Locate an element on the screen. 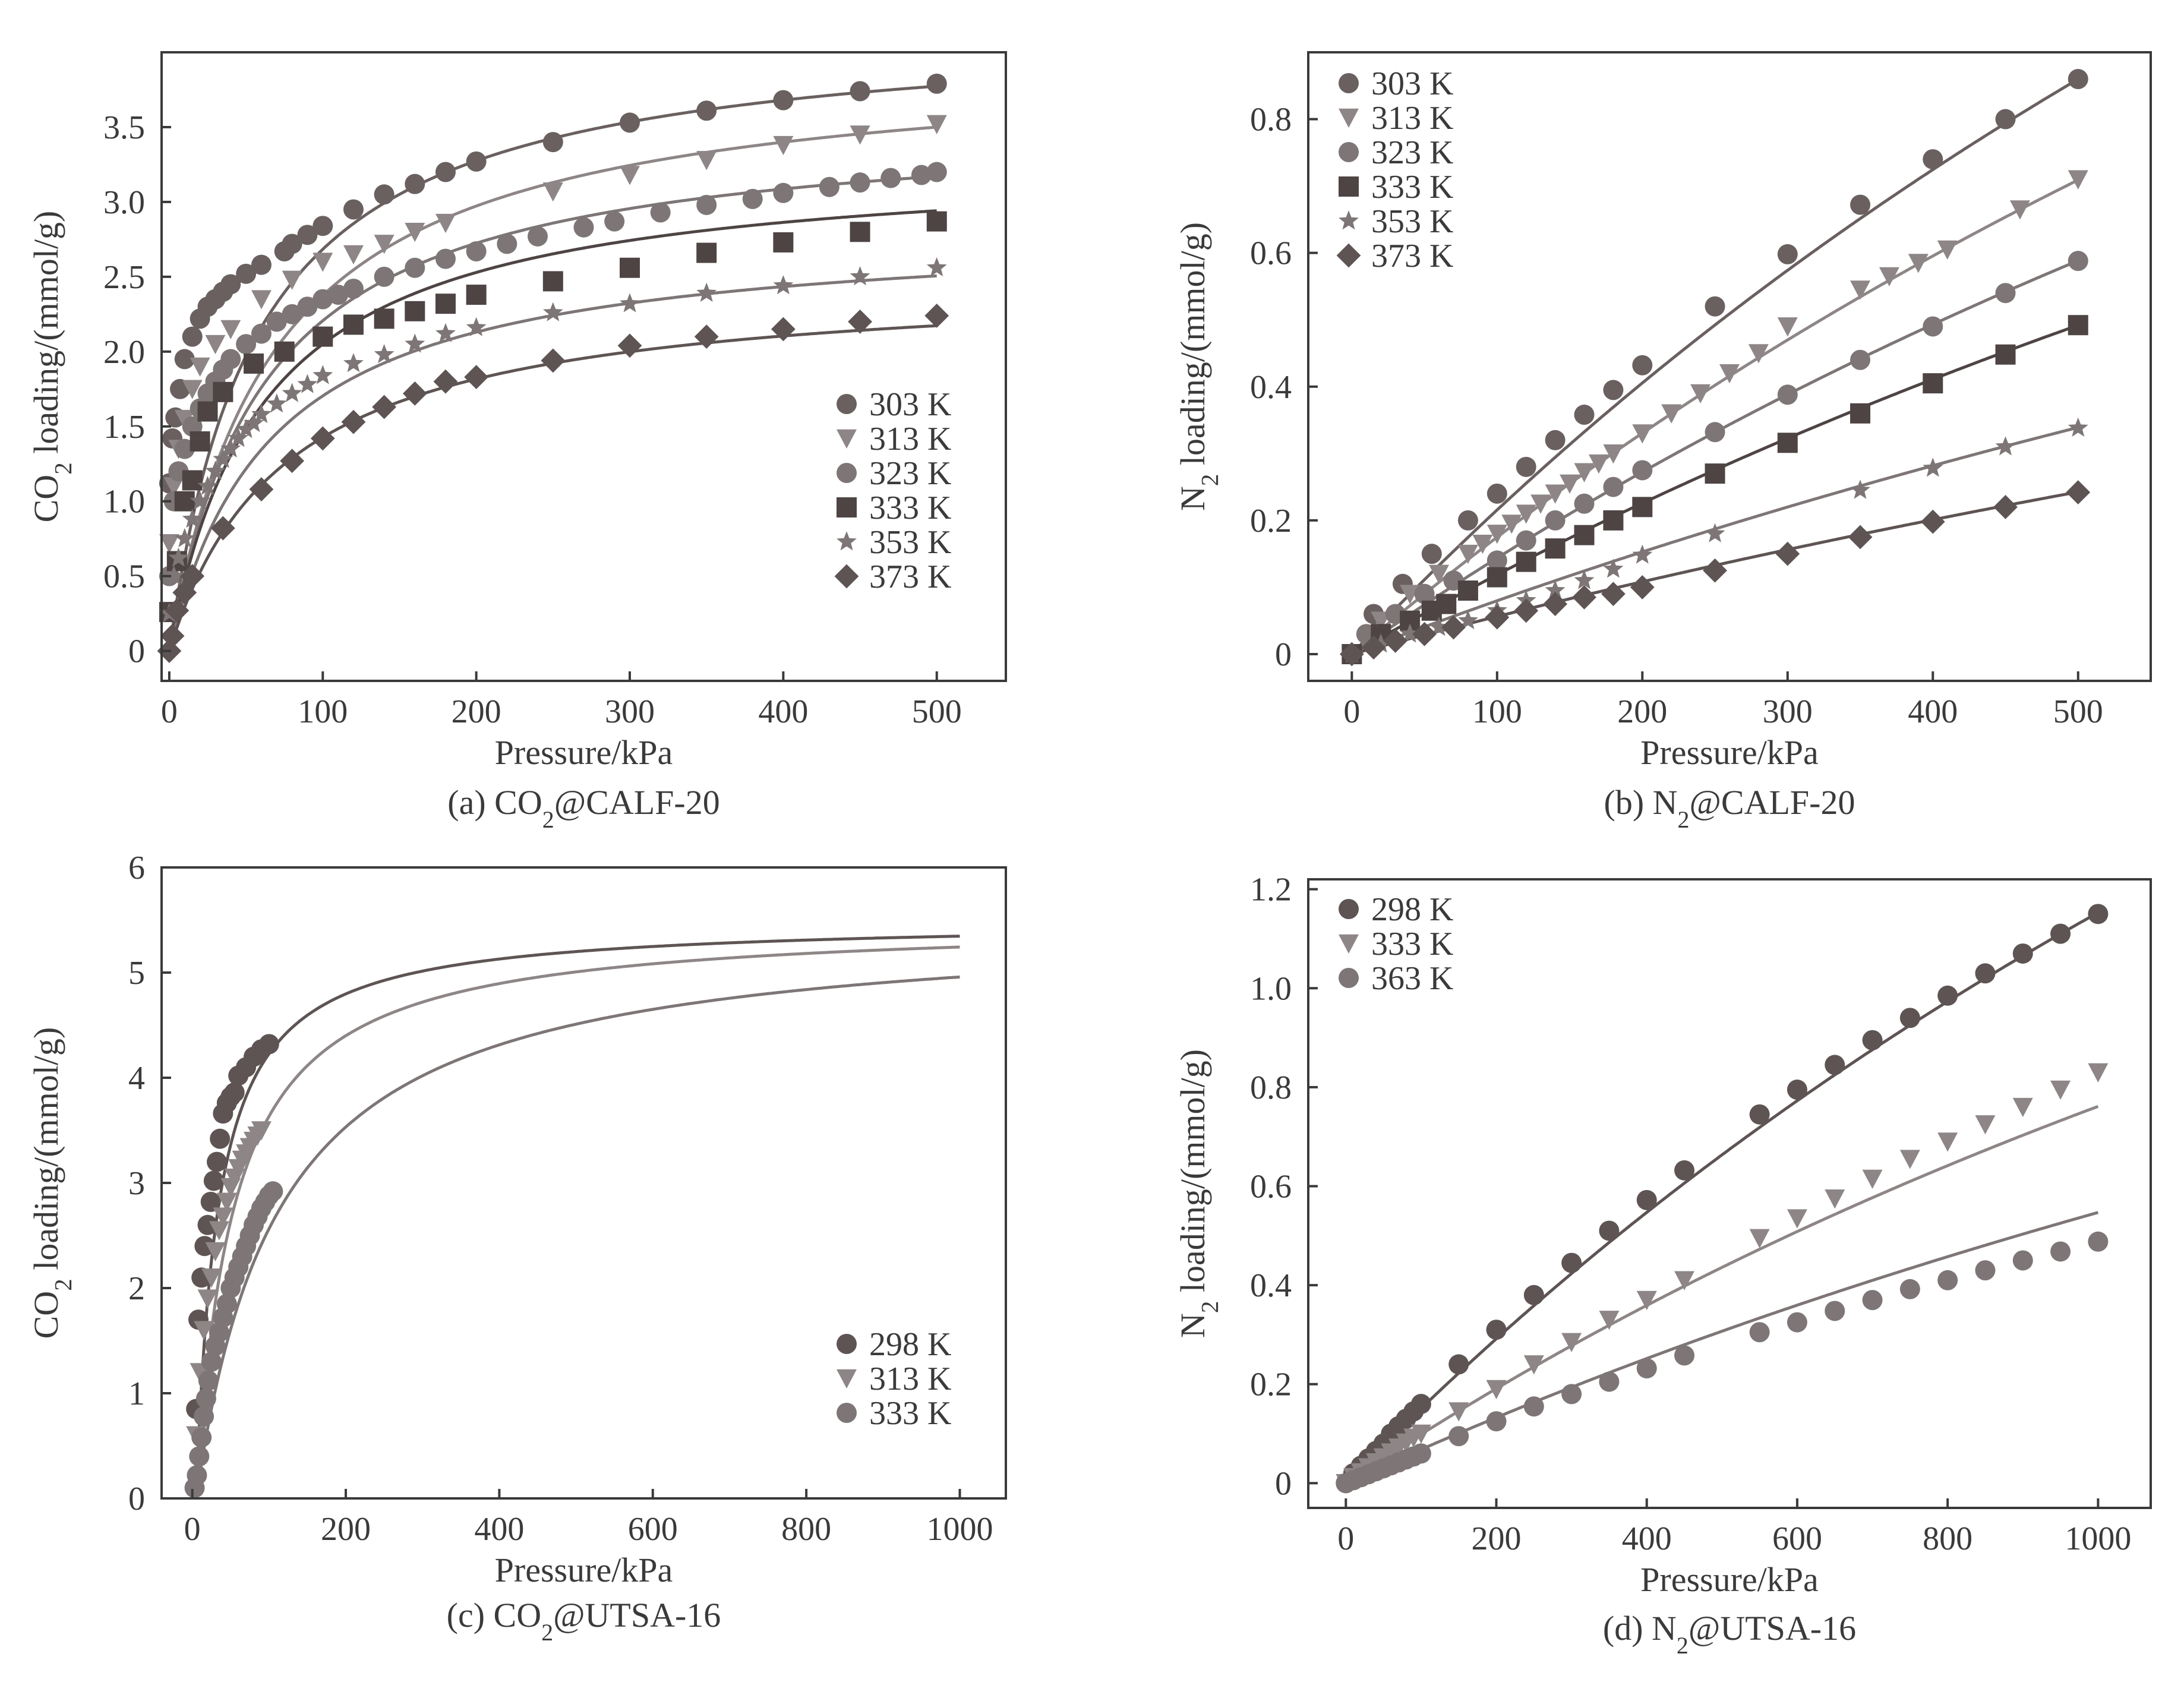 The image size is (2184, 1701). series-298k is located at coordinates (233, 1226).